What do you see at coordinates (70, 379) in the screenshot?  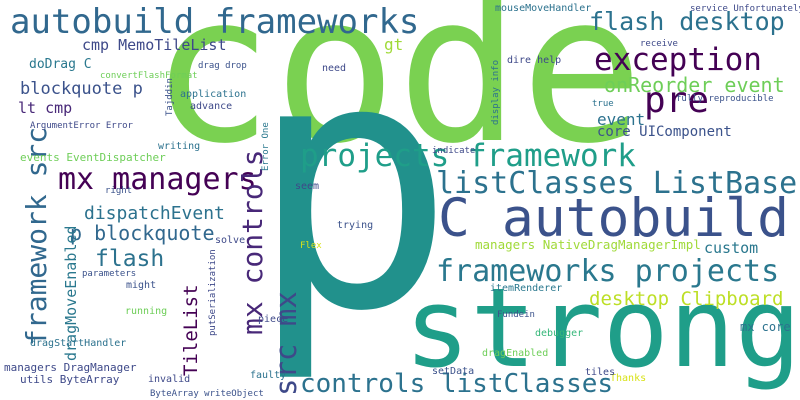 I see `word: utils ByteArray` at bounding box center [70, 379].